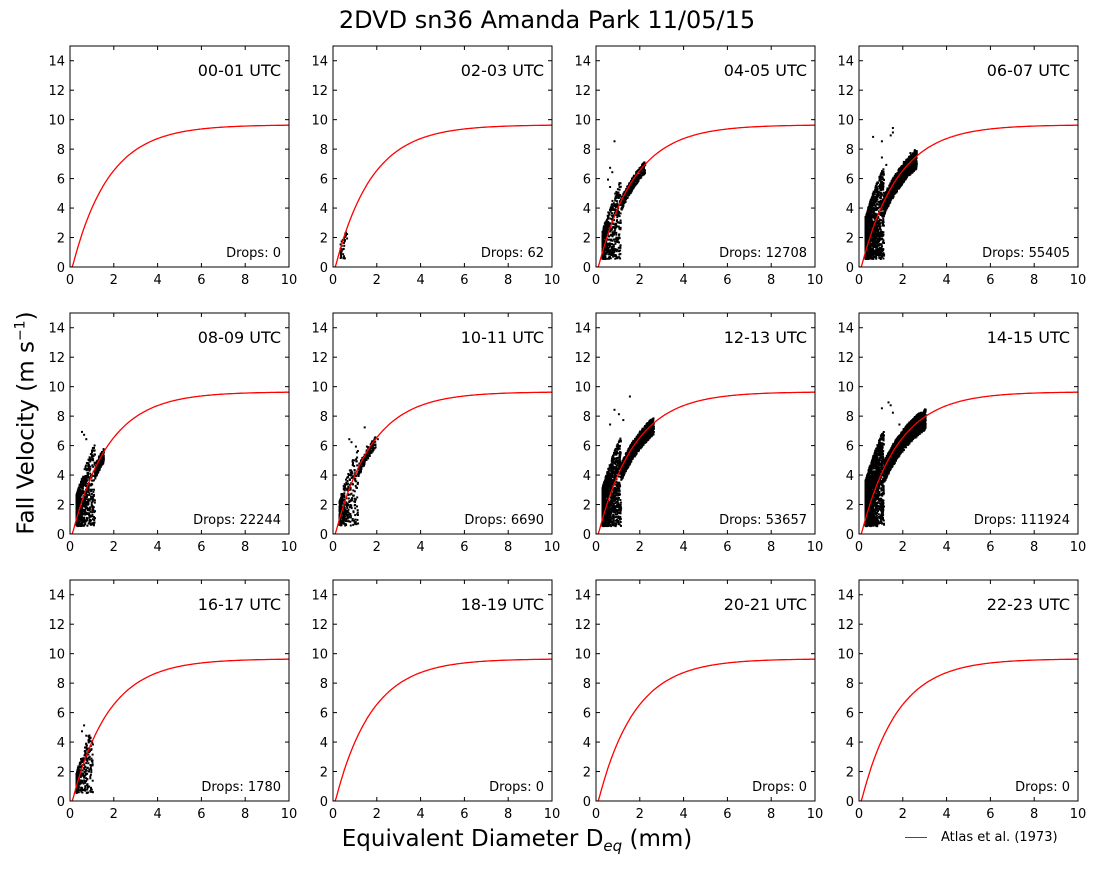 The height and width of the screenshot is (872, 1094). Describe the element at coordinates (968, 156) in the screenshot. I see `axes-frame` at that location.